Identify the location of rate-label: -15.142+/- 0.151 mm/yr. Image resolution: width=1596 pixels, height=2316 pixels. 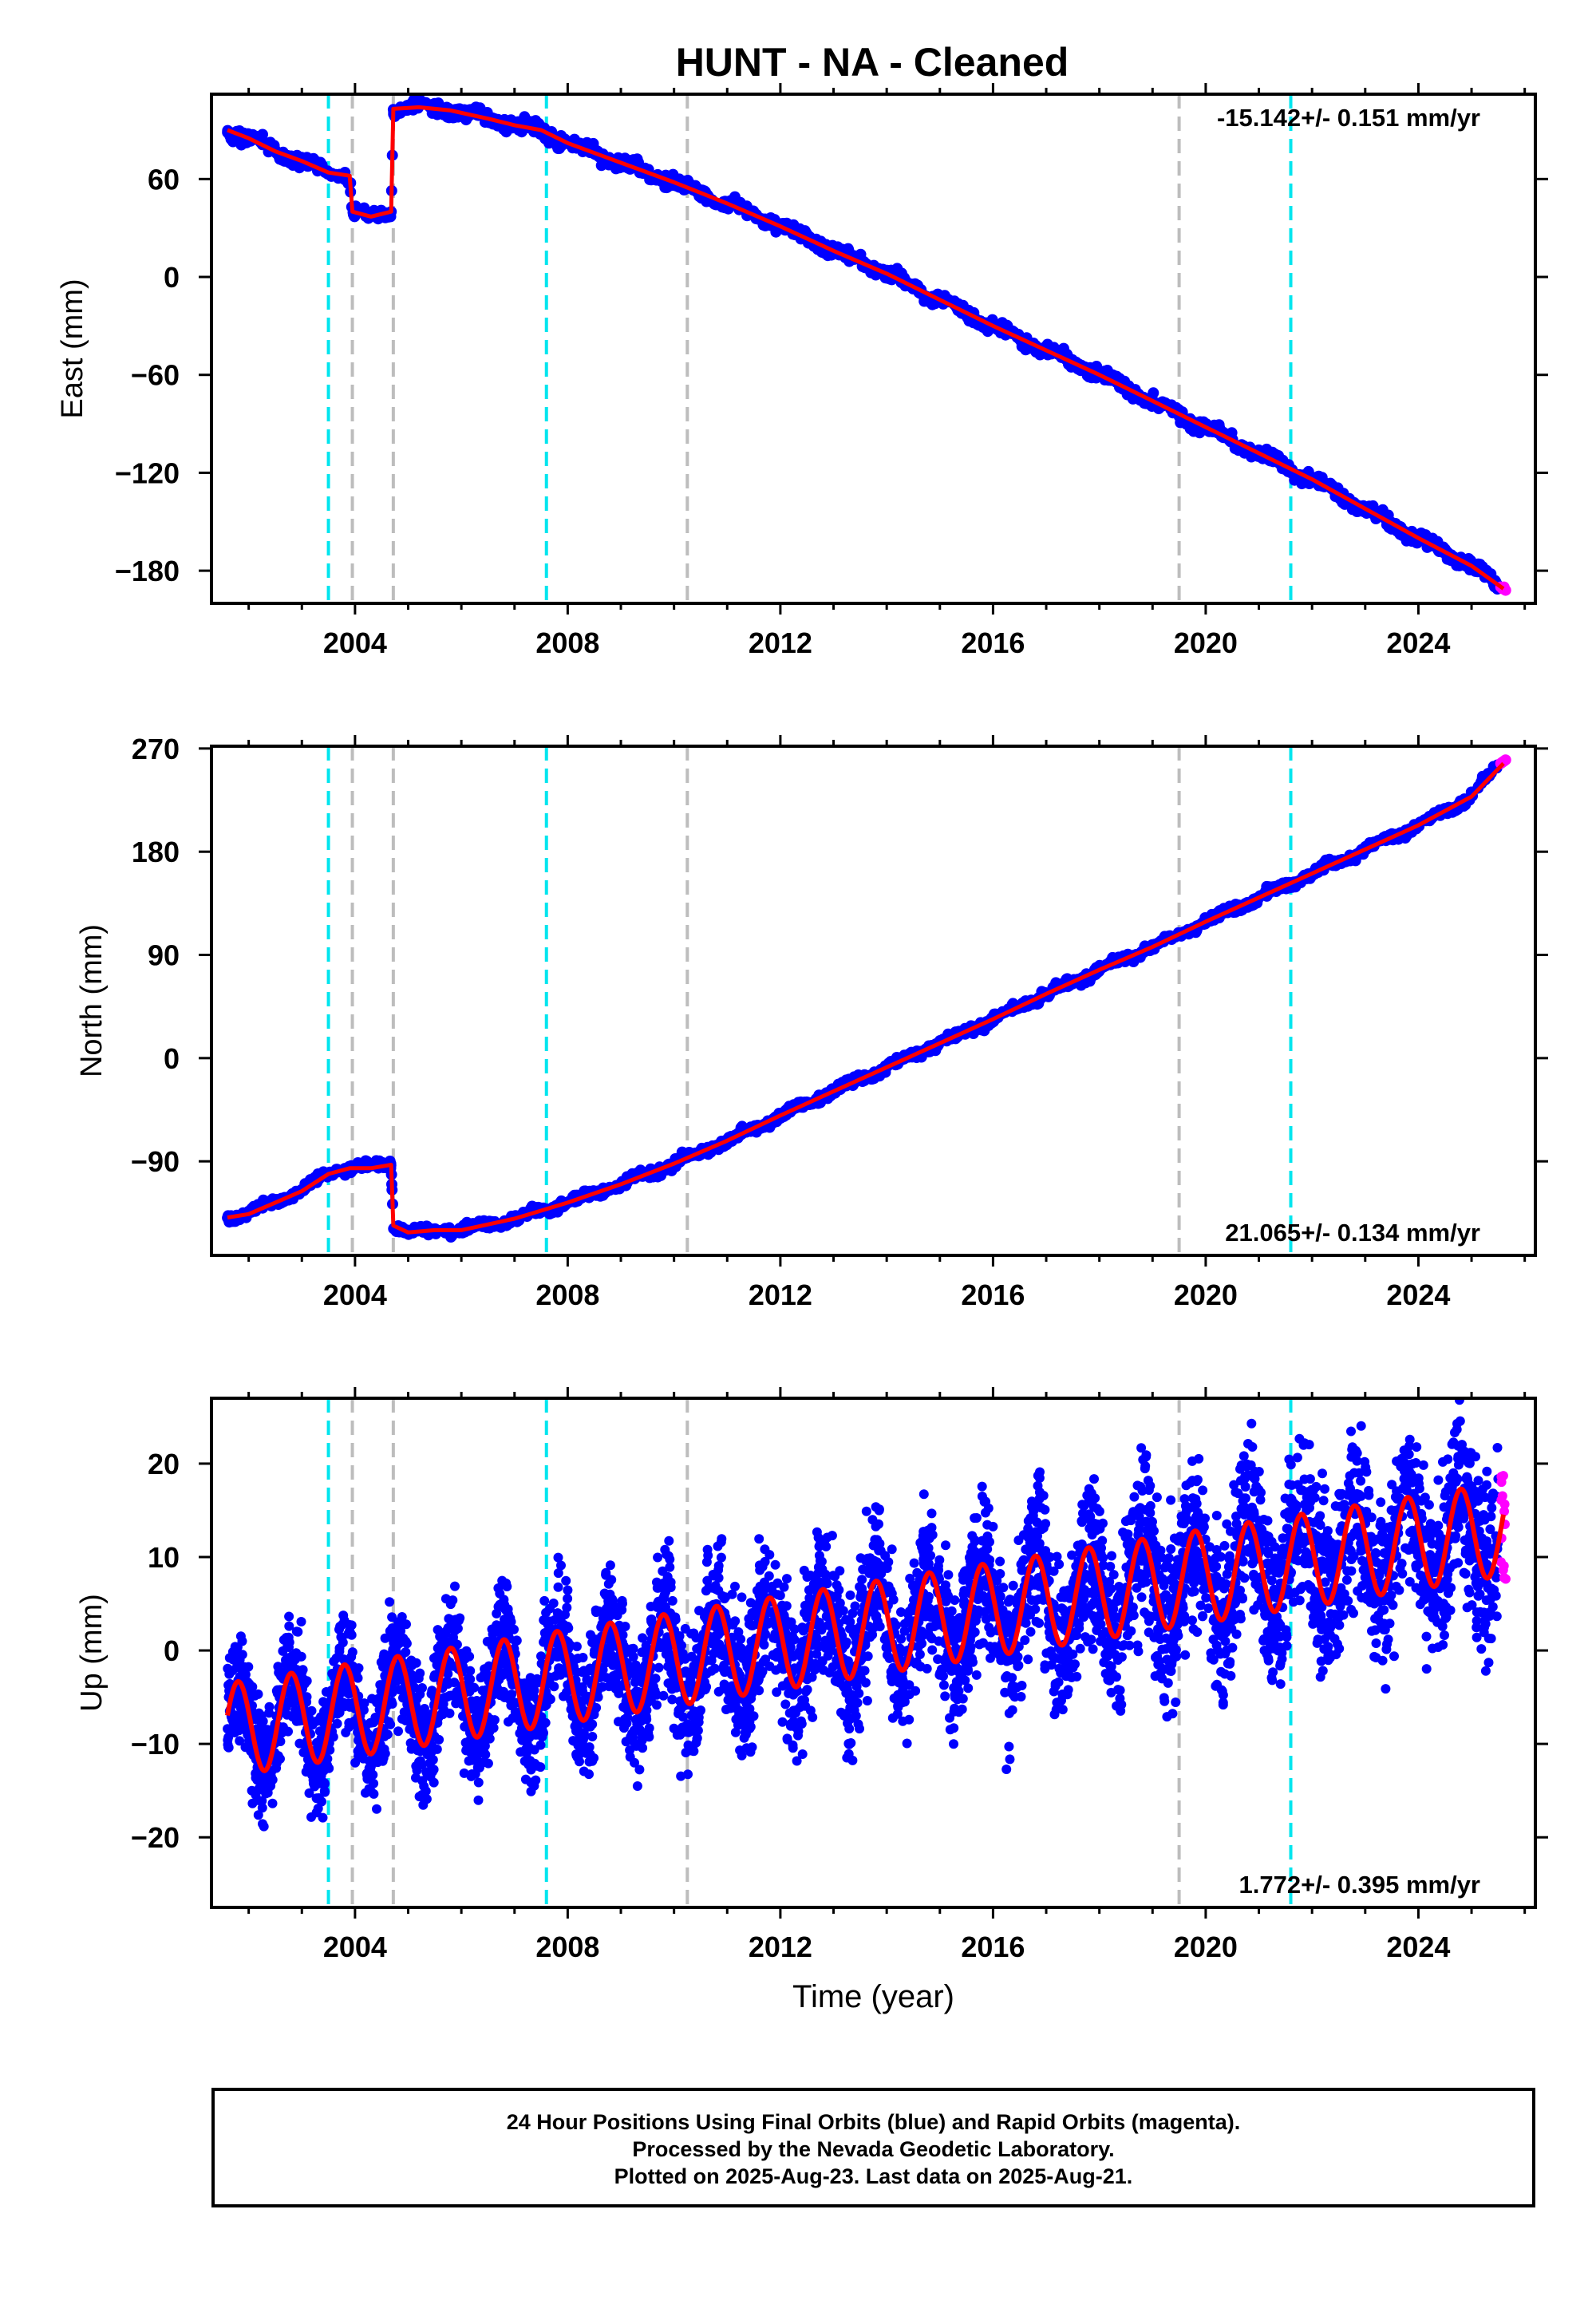
(1348, 118).